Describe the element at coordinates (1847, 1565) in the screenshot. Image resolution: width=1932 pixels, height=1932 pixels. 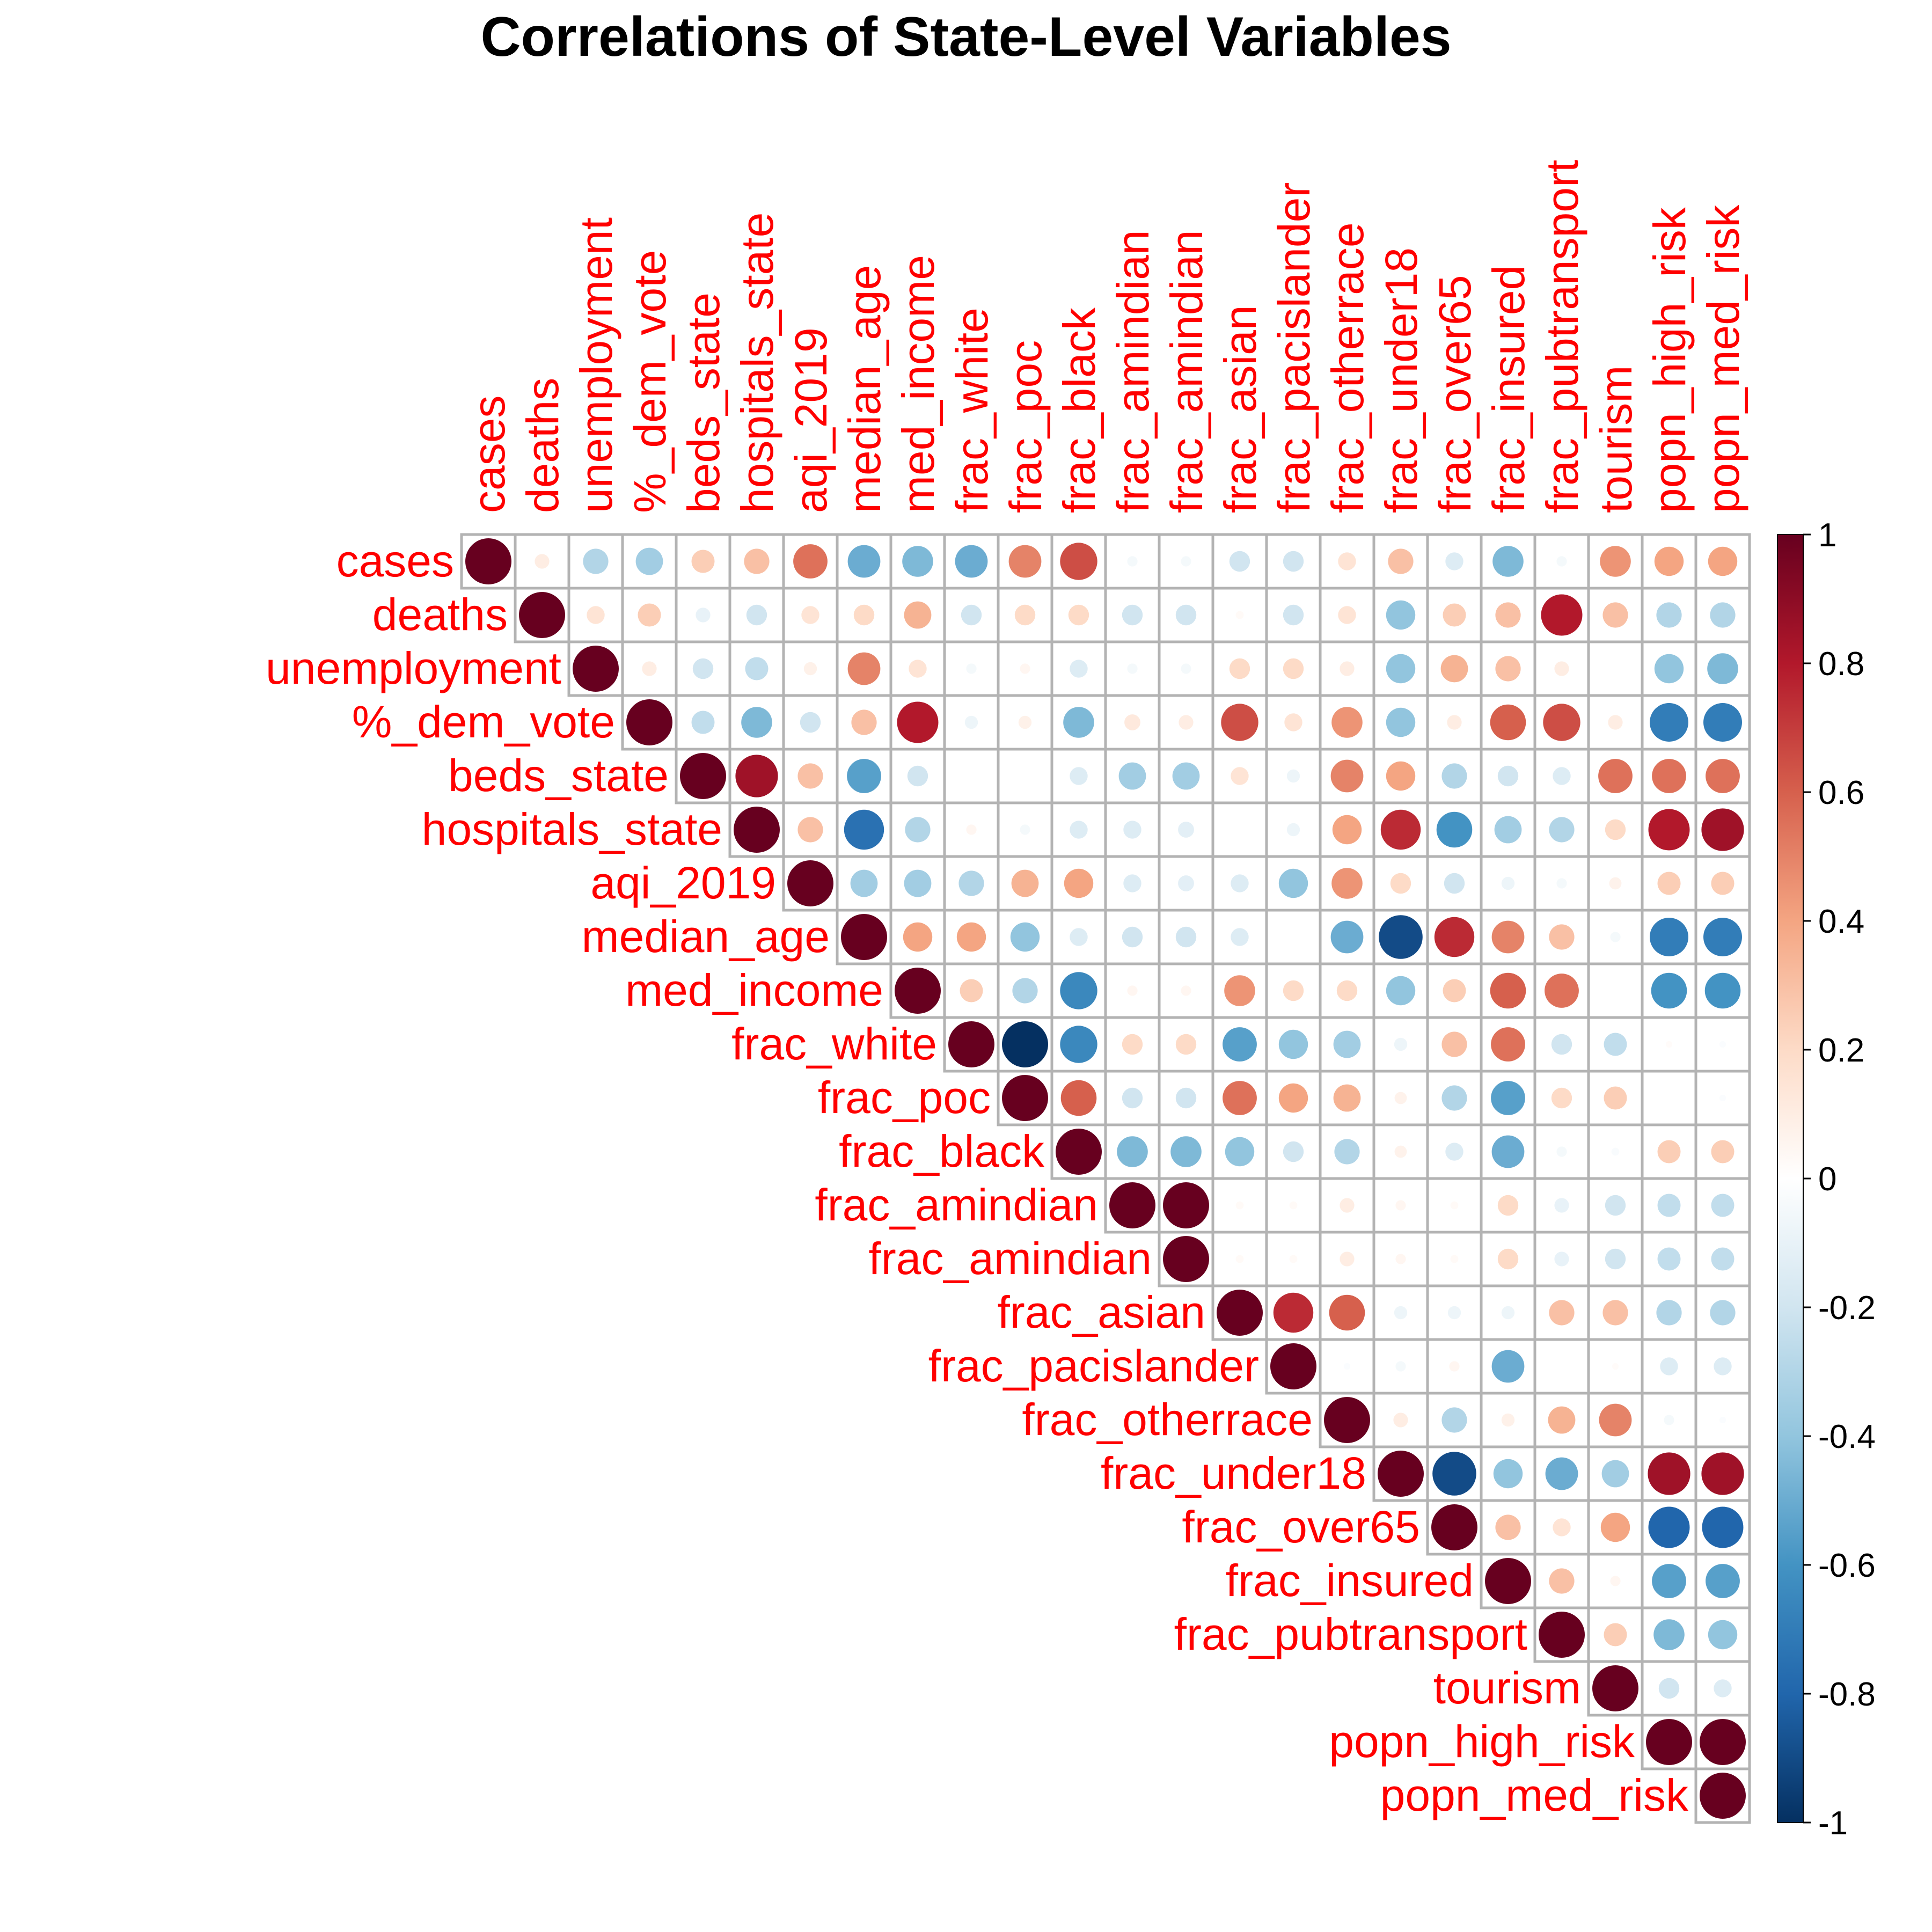
I see `legend-tick-label: -0.6` at that location.